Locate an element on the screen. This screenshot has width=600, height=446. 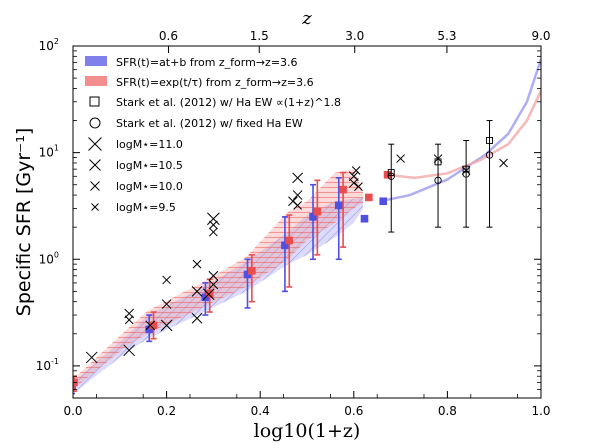
trend-linear is located at coordinates (463, 130).